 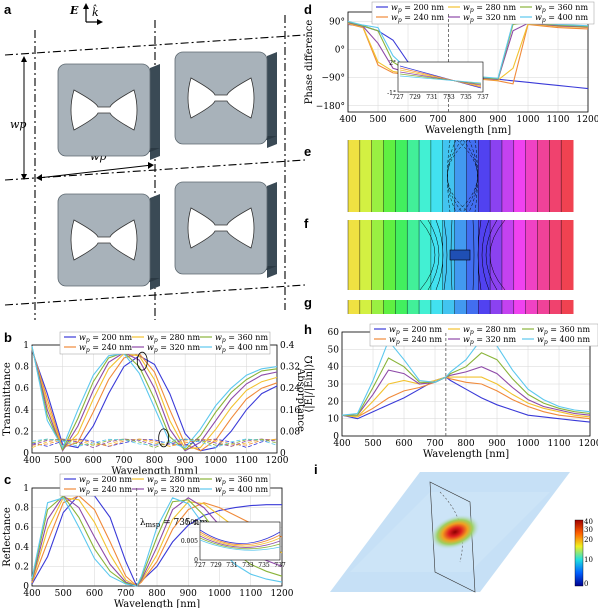 What do you see at coordinates (586, 584) in the screenshot?
I see `cbar-tick: 0` at bounding box center [586, 584].